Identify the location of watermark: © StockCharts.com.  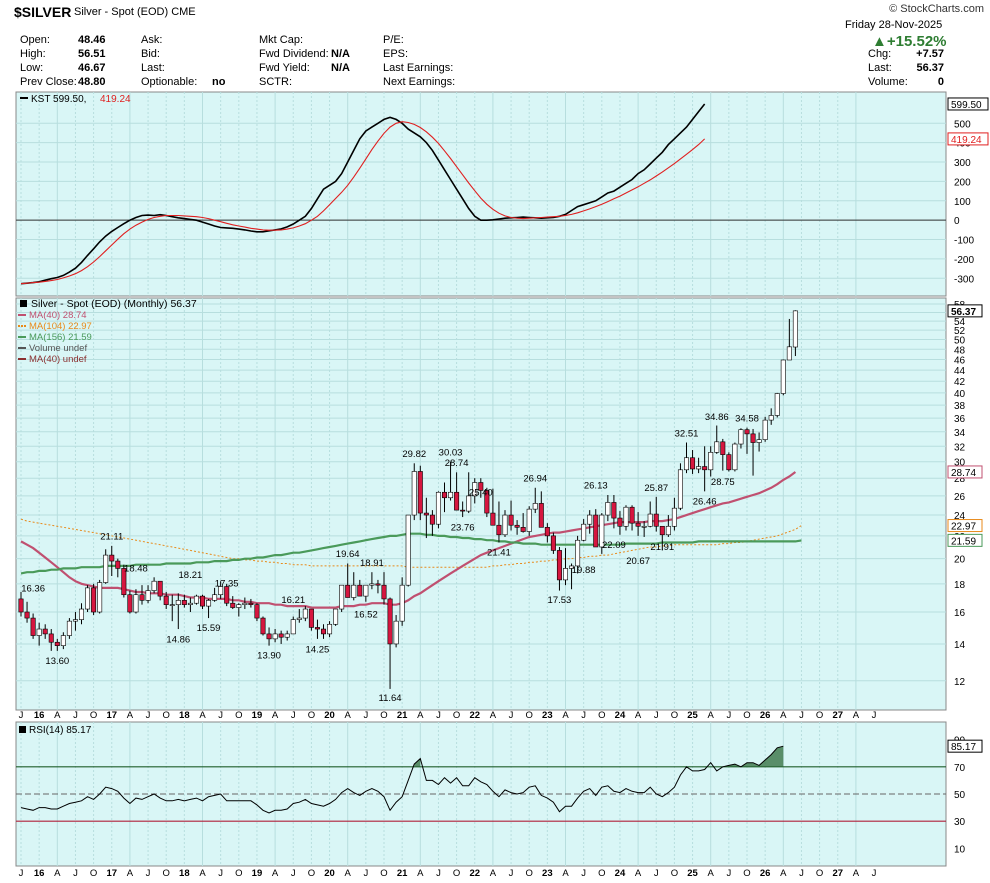
(936, 9).